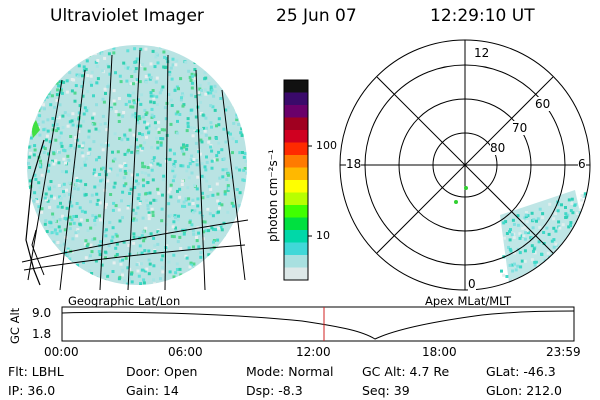  I want to click on altitude-ytick-high: 9.0, so click(42, 313).